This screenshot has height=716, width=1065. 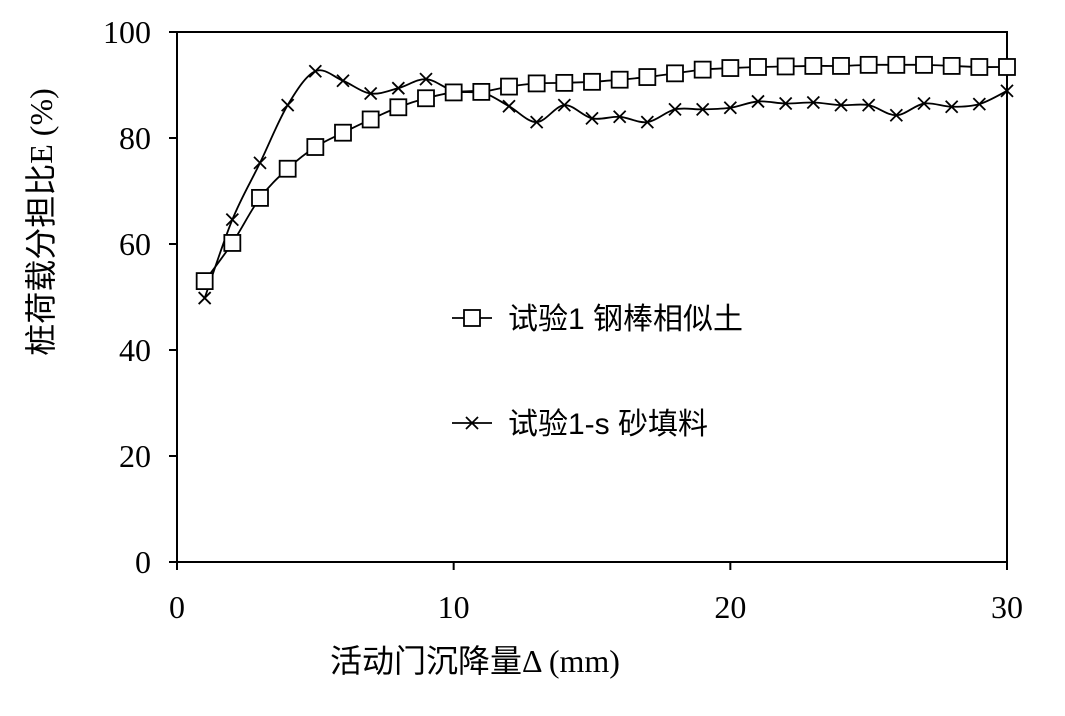 What do you see at coordinates (730, 607) in the screenshot?
I see `x-tick-label-2: 20` at bounding box center [730, 607].